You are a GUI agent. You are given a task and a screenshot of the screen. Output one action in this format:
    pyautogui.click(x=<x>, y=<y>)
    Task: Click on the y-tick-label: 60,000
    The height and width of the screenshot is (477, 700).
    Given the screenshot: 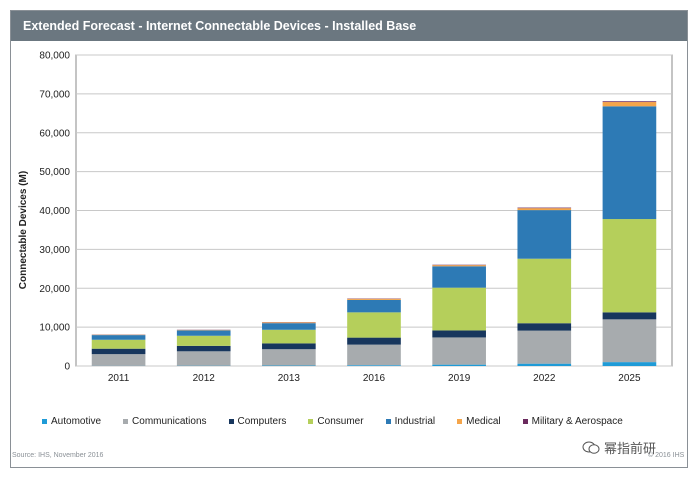 What is the action you would take?
    pyautogui.click(x=54, y=133)
    